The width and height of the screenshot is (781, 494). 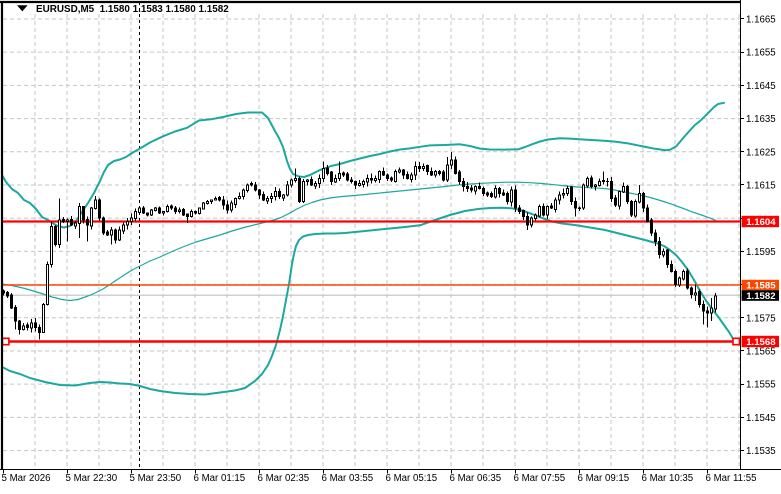 I want to click on svg-text: 1.1635, so click(x=761, y=119).